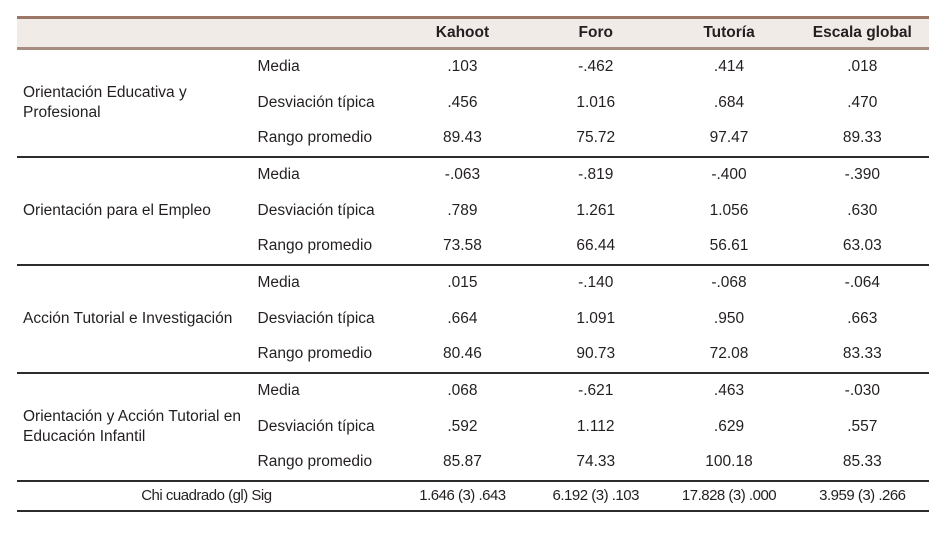 The image size is (945, 543). What do you see at coordinates (136, 33) in the screenshot?
I see `header-empty-group` at bounding box center [136, 33].